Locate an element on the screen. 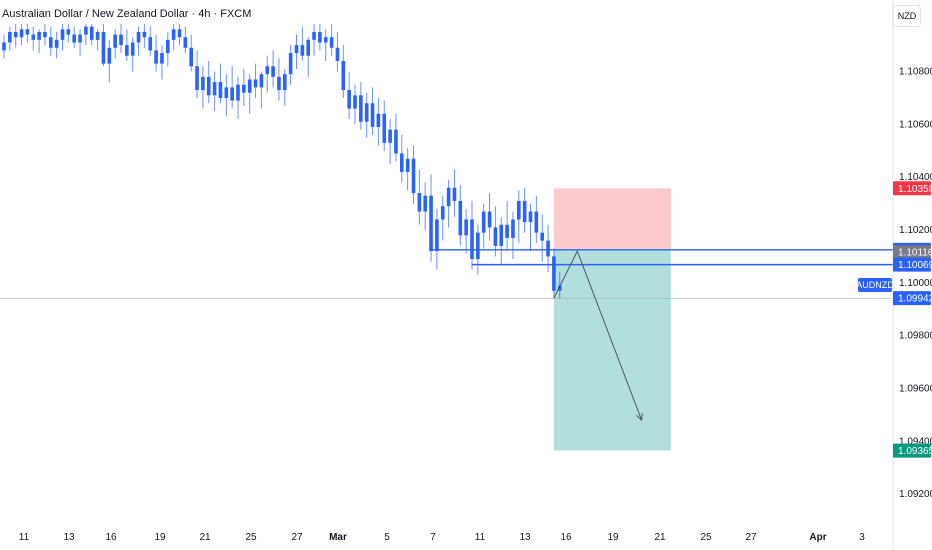 This screenshot has height=550, width=932. time-tick-label: 7 is located at coordinates (433, 537).